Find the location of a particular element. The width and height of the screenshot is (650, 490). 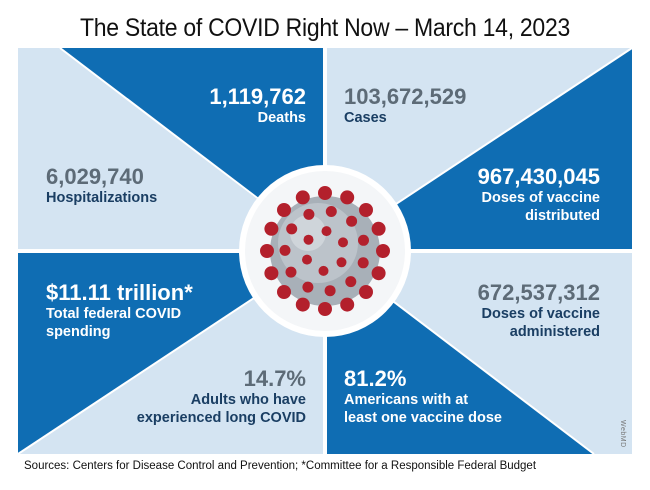

cases-stat: 103,672,529 Cases is located at coordinates (444, 105).